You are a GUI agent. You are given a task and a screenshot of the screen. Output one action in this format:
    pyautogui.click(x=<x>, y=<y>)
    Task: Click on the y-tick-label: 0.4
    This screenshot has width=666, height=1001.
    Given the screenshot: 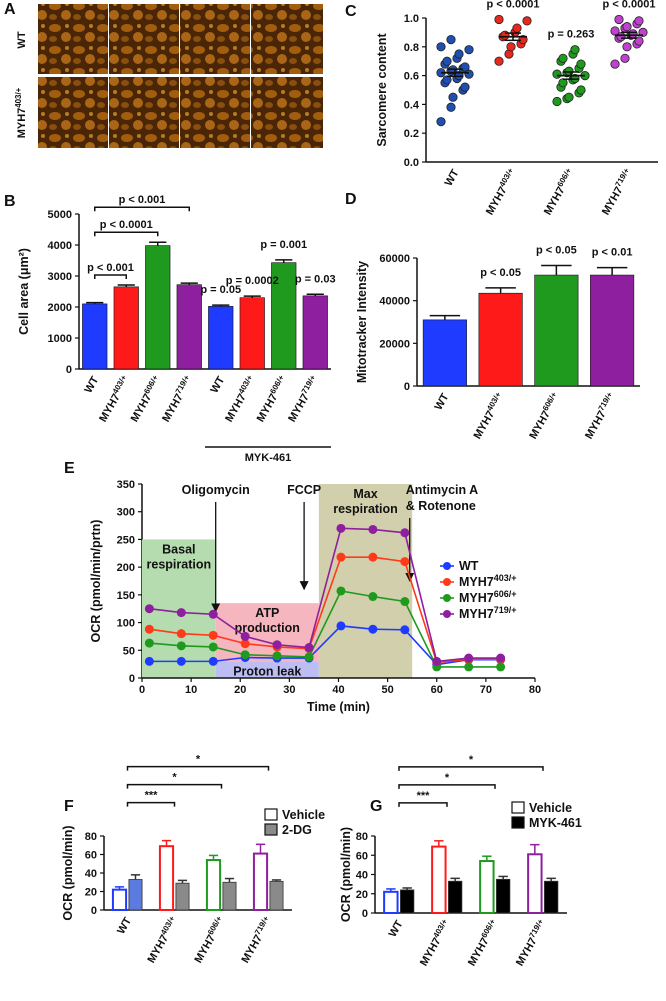 What is the action you would take?
    pyautogui.click(x=412, y=105)
    